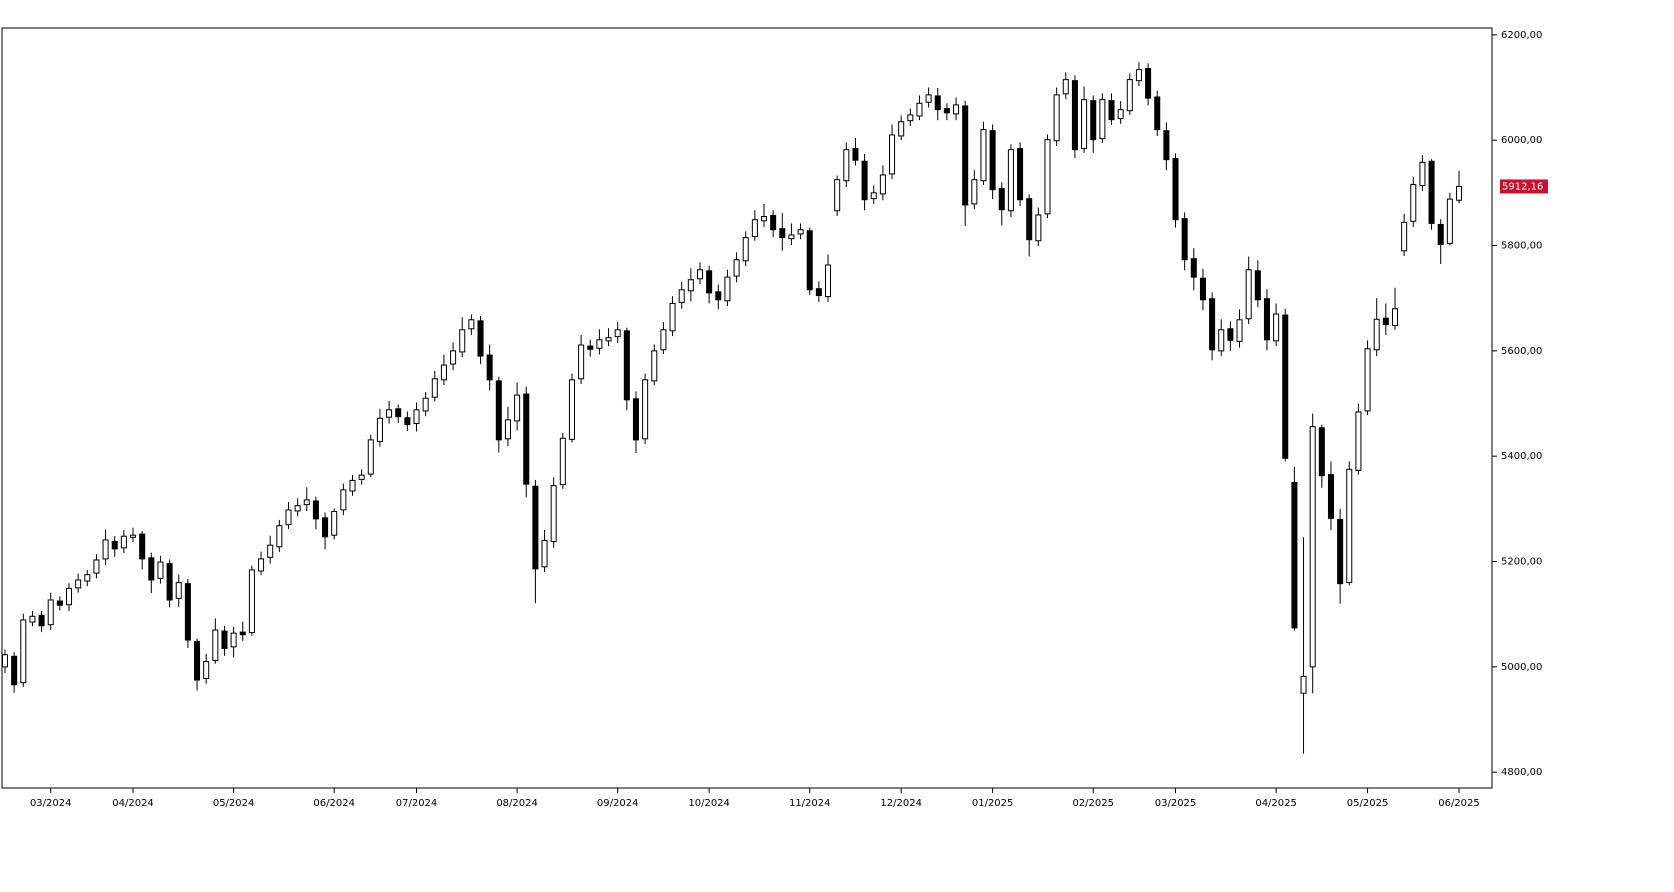  Describe the element at coordinates (1521, 456) in the screenshot. I see `y-tick-label: 5400,00` at that location.